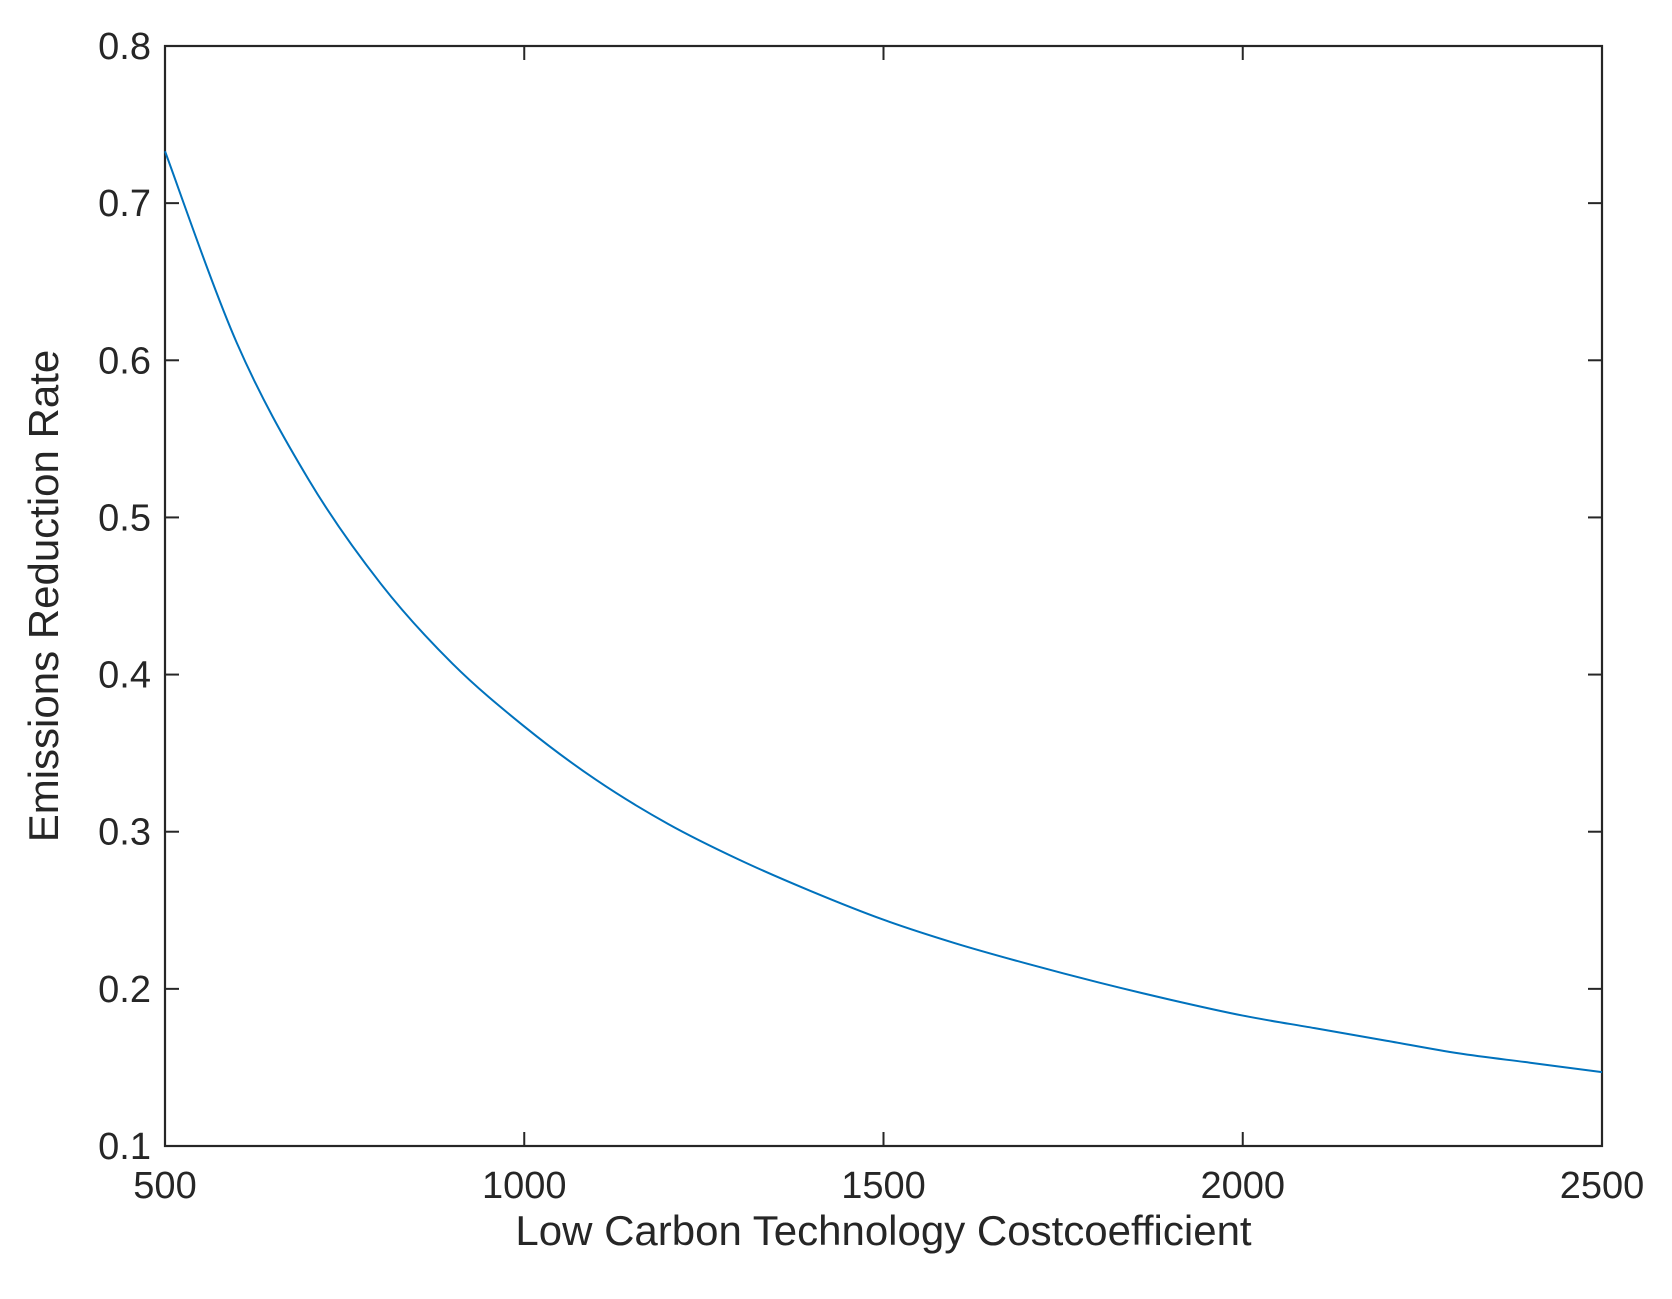 This screenshot has width=1672, height=1299. Describe the element at coordinates (124, 833) in the screenshot. I see `y-tick-label: 0.3` at that location.